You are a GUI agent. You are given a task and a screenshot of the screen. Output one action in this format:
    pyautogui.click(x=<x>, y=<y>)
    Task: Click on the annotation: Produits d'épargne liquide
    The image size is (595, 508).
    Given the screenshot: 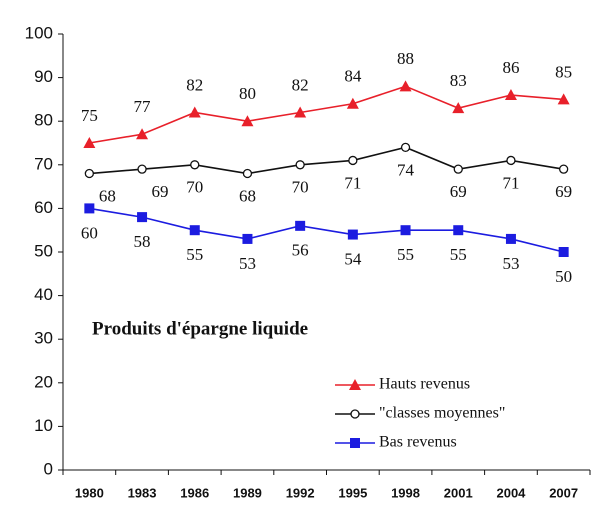 What is the action you would take?
    pyautogui.click(x=200, y=328)
    